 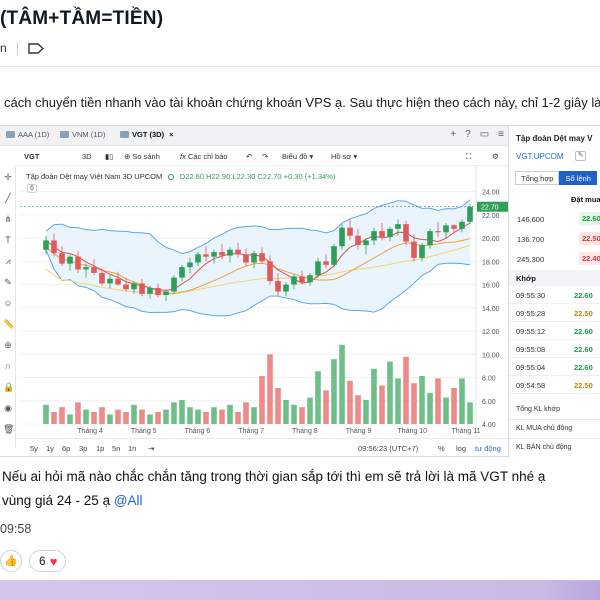 I want to click on panel-symbol: VGT.UPCOM, so click(x=540, y=156).